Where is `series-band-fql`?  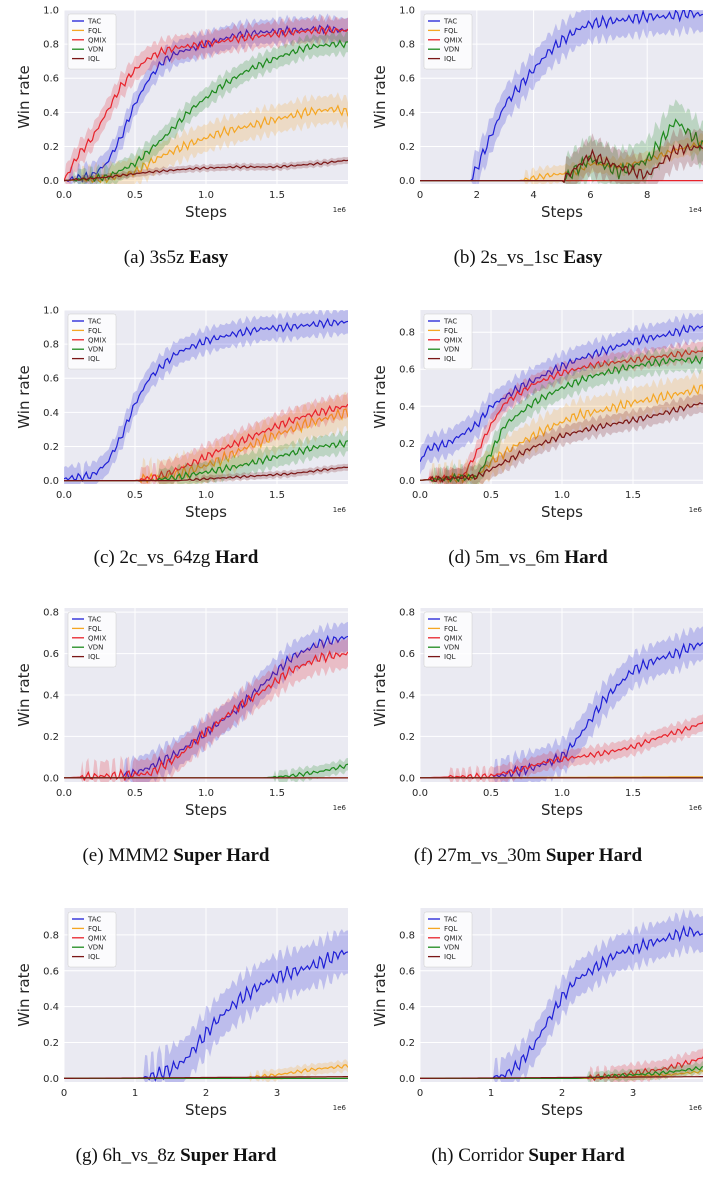 series-band-fql is located at coordinates (206, 1070).